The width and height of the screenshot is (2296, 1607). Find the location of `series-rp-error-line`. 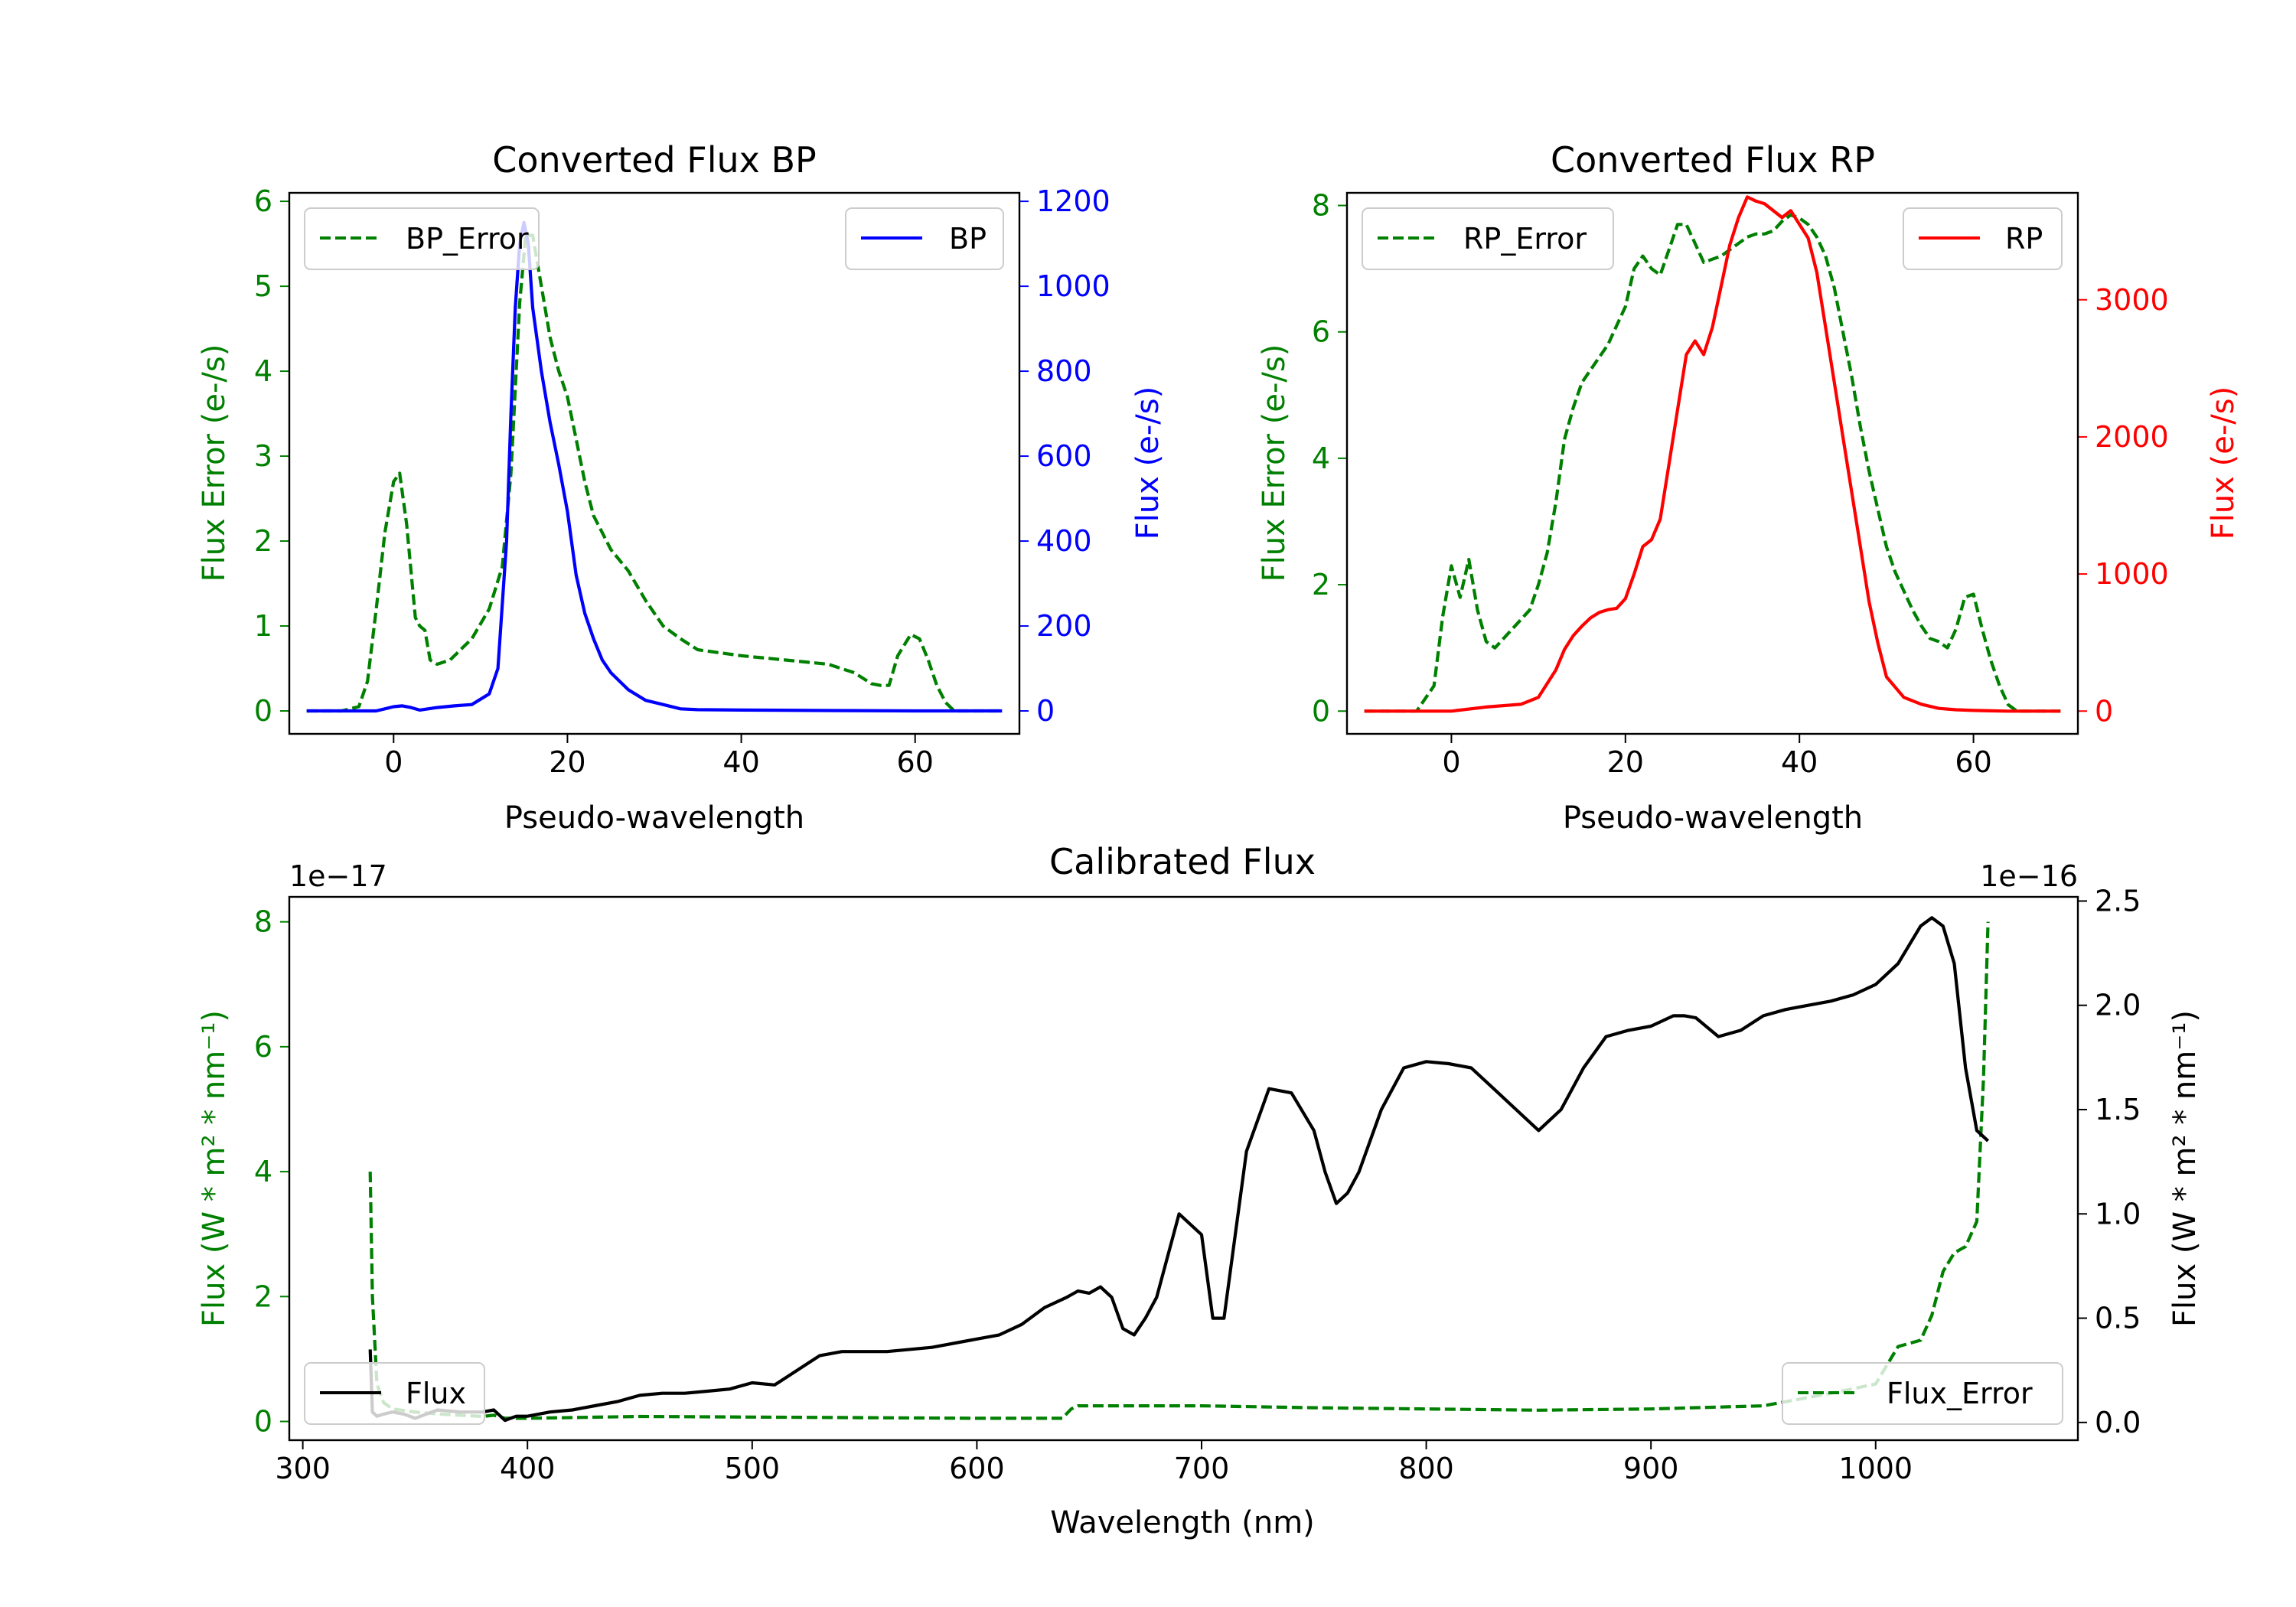

series-rp-error-line is located at coordinates (1712, 463).